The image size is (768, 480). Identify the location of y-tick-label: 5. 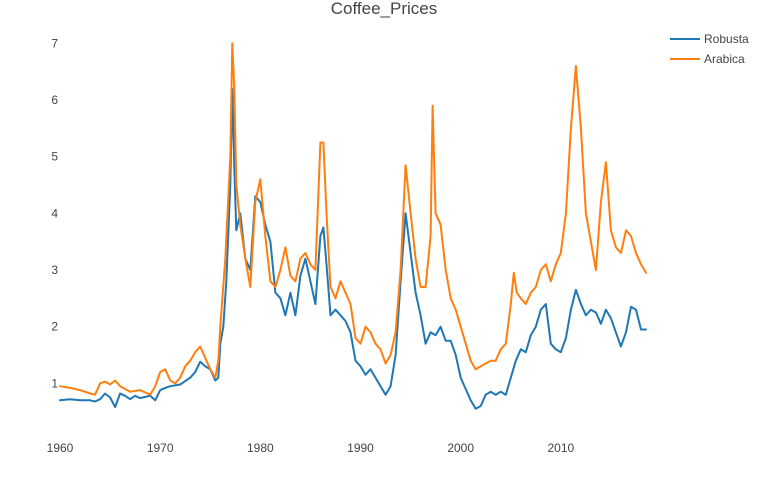
(54, 157).